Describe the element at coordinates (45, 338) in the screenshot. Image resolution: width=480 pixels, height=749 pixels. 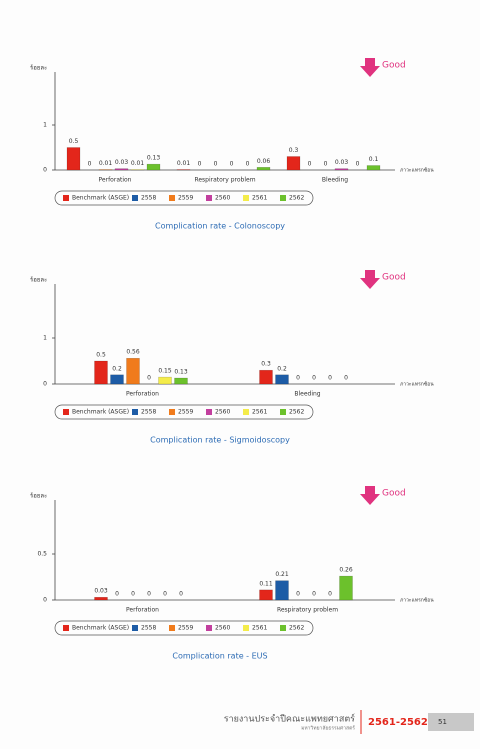
I see `y-tick-label: 1` at that location.